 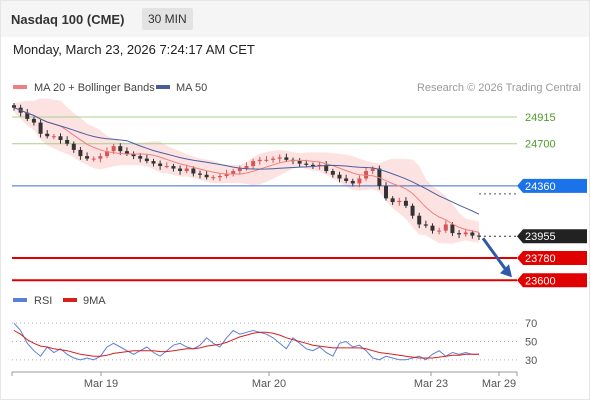 I want to click on instrument-title: Nasdaq 100 (CME), so click(x=68, y=19).